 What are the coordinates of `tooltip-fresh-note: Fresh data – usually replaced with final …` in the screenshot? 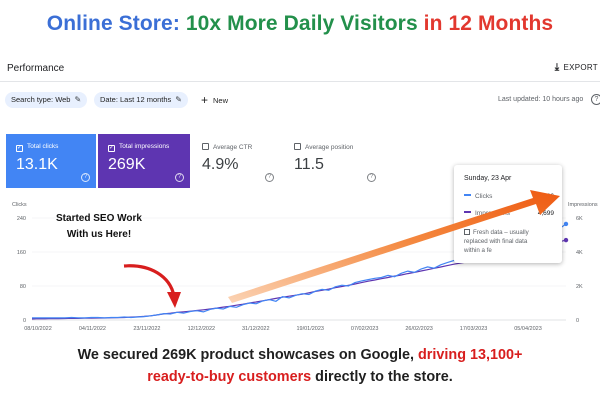 It's located at (503, 241).